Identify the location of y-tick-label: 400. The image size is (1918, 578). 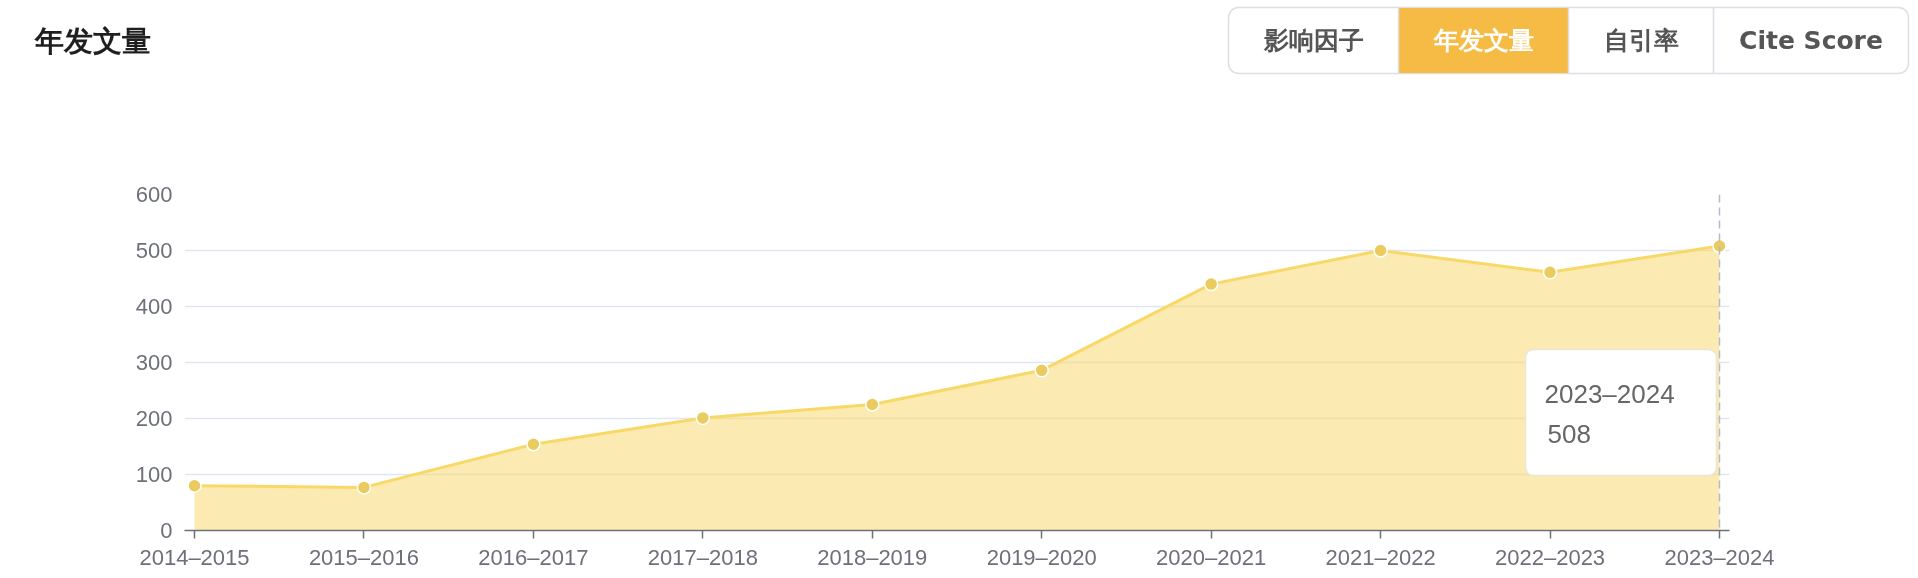
(154, 306).